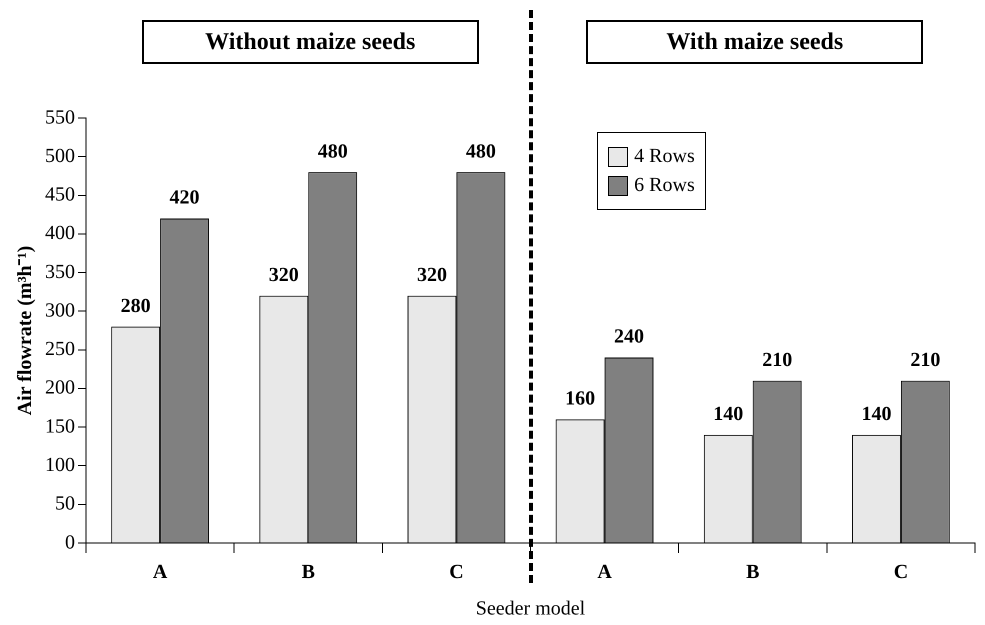 The height and width of the screenshot is (625, 985). What do you see at coordinates (60, 155) in the screenshot?
I see `y-tick-label: 500` at bounding box center [60, 155].